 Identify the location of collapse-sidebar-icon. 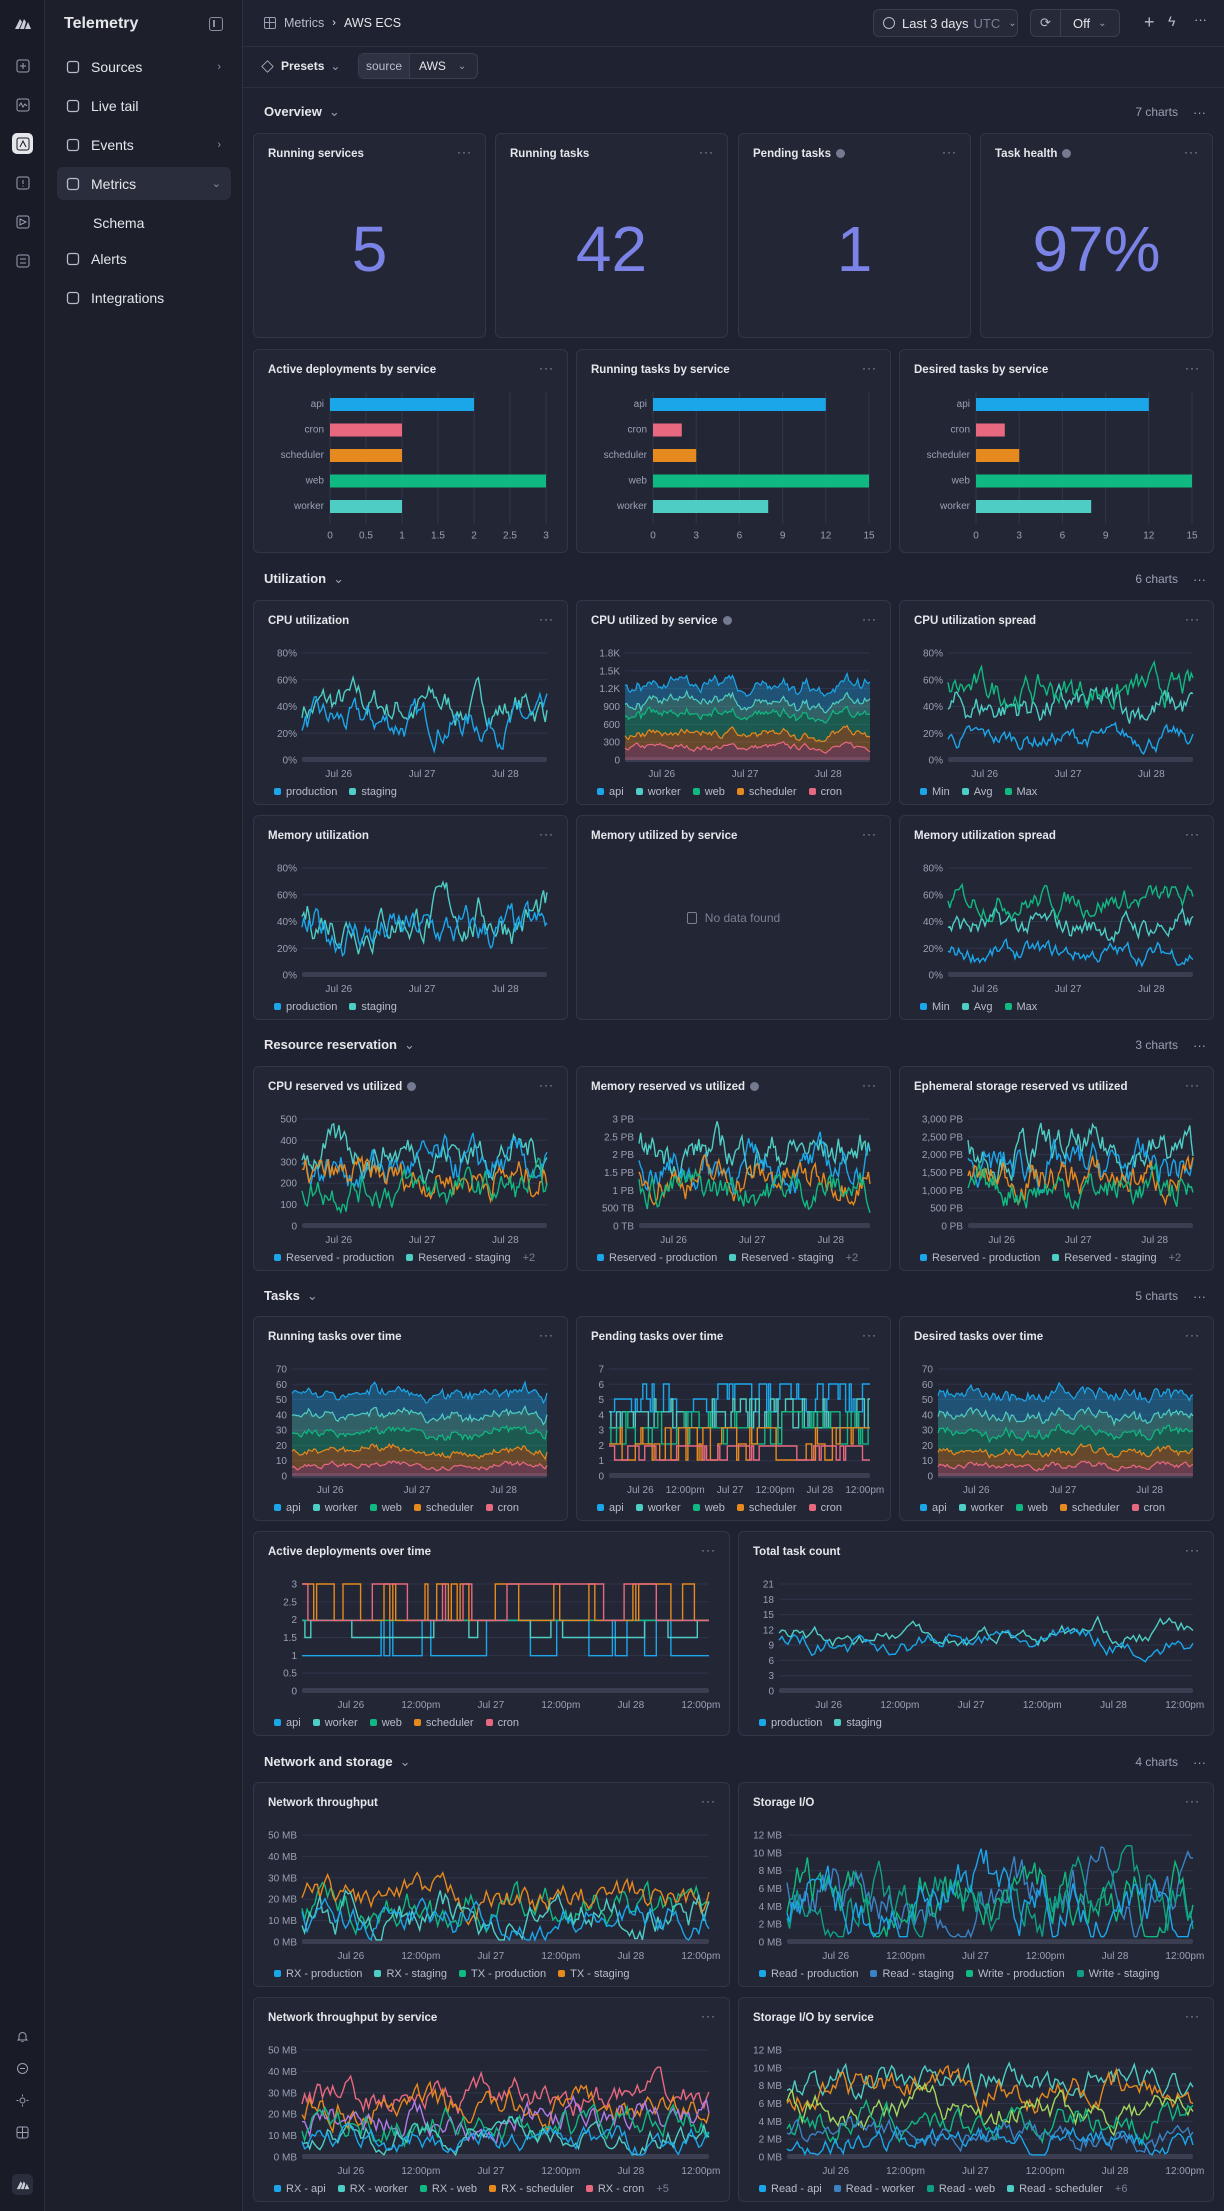
(216, 24).